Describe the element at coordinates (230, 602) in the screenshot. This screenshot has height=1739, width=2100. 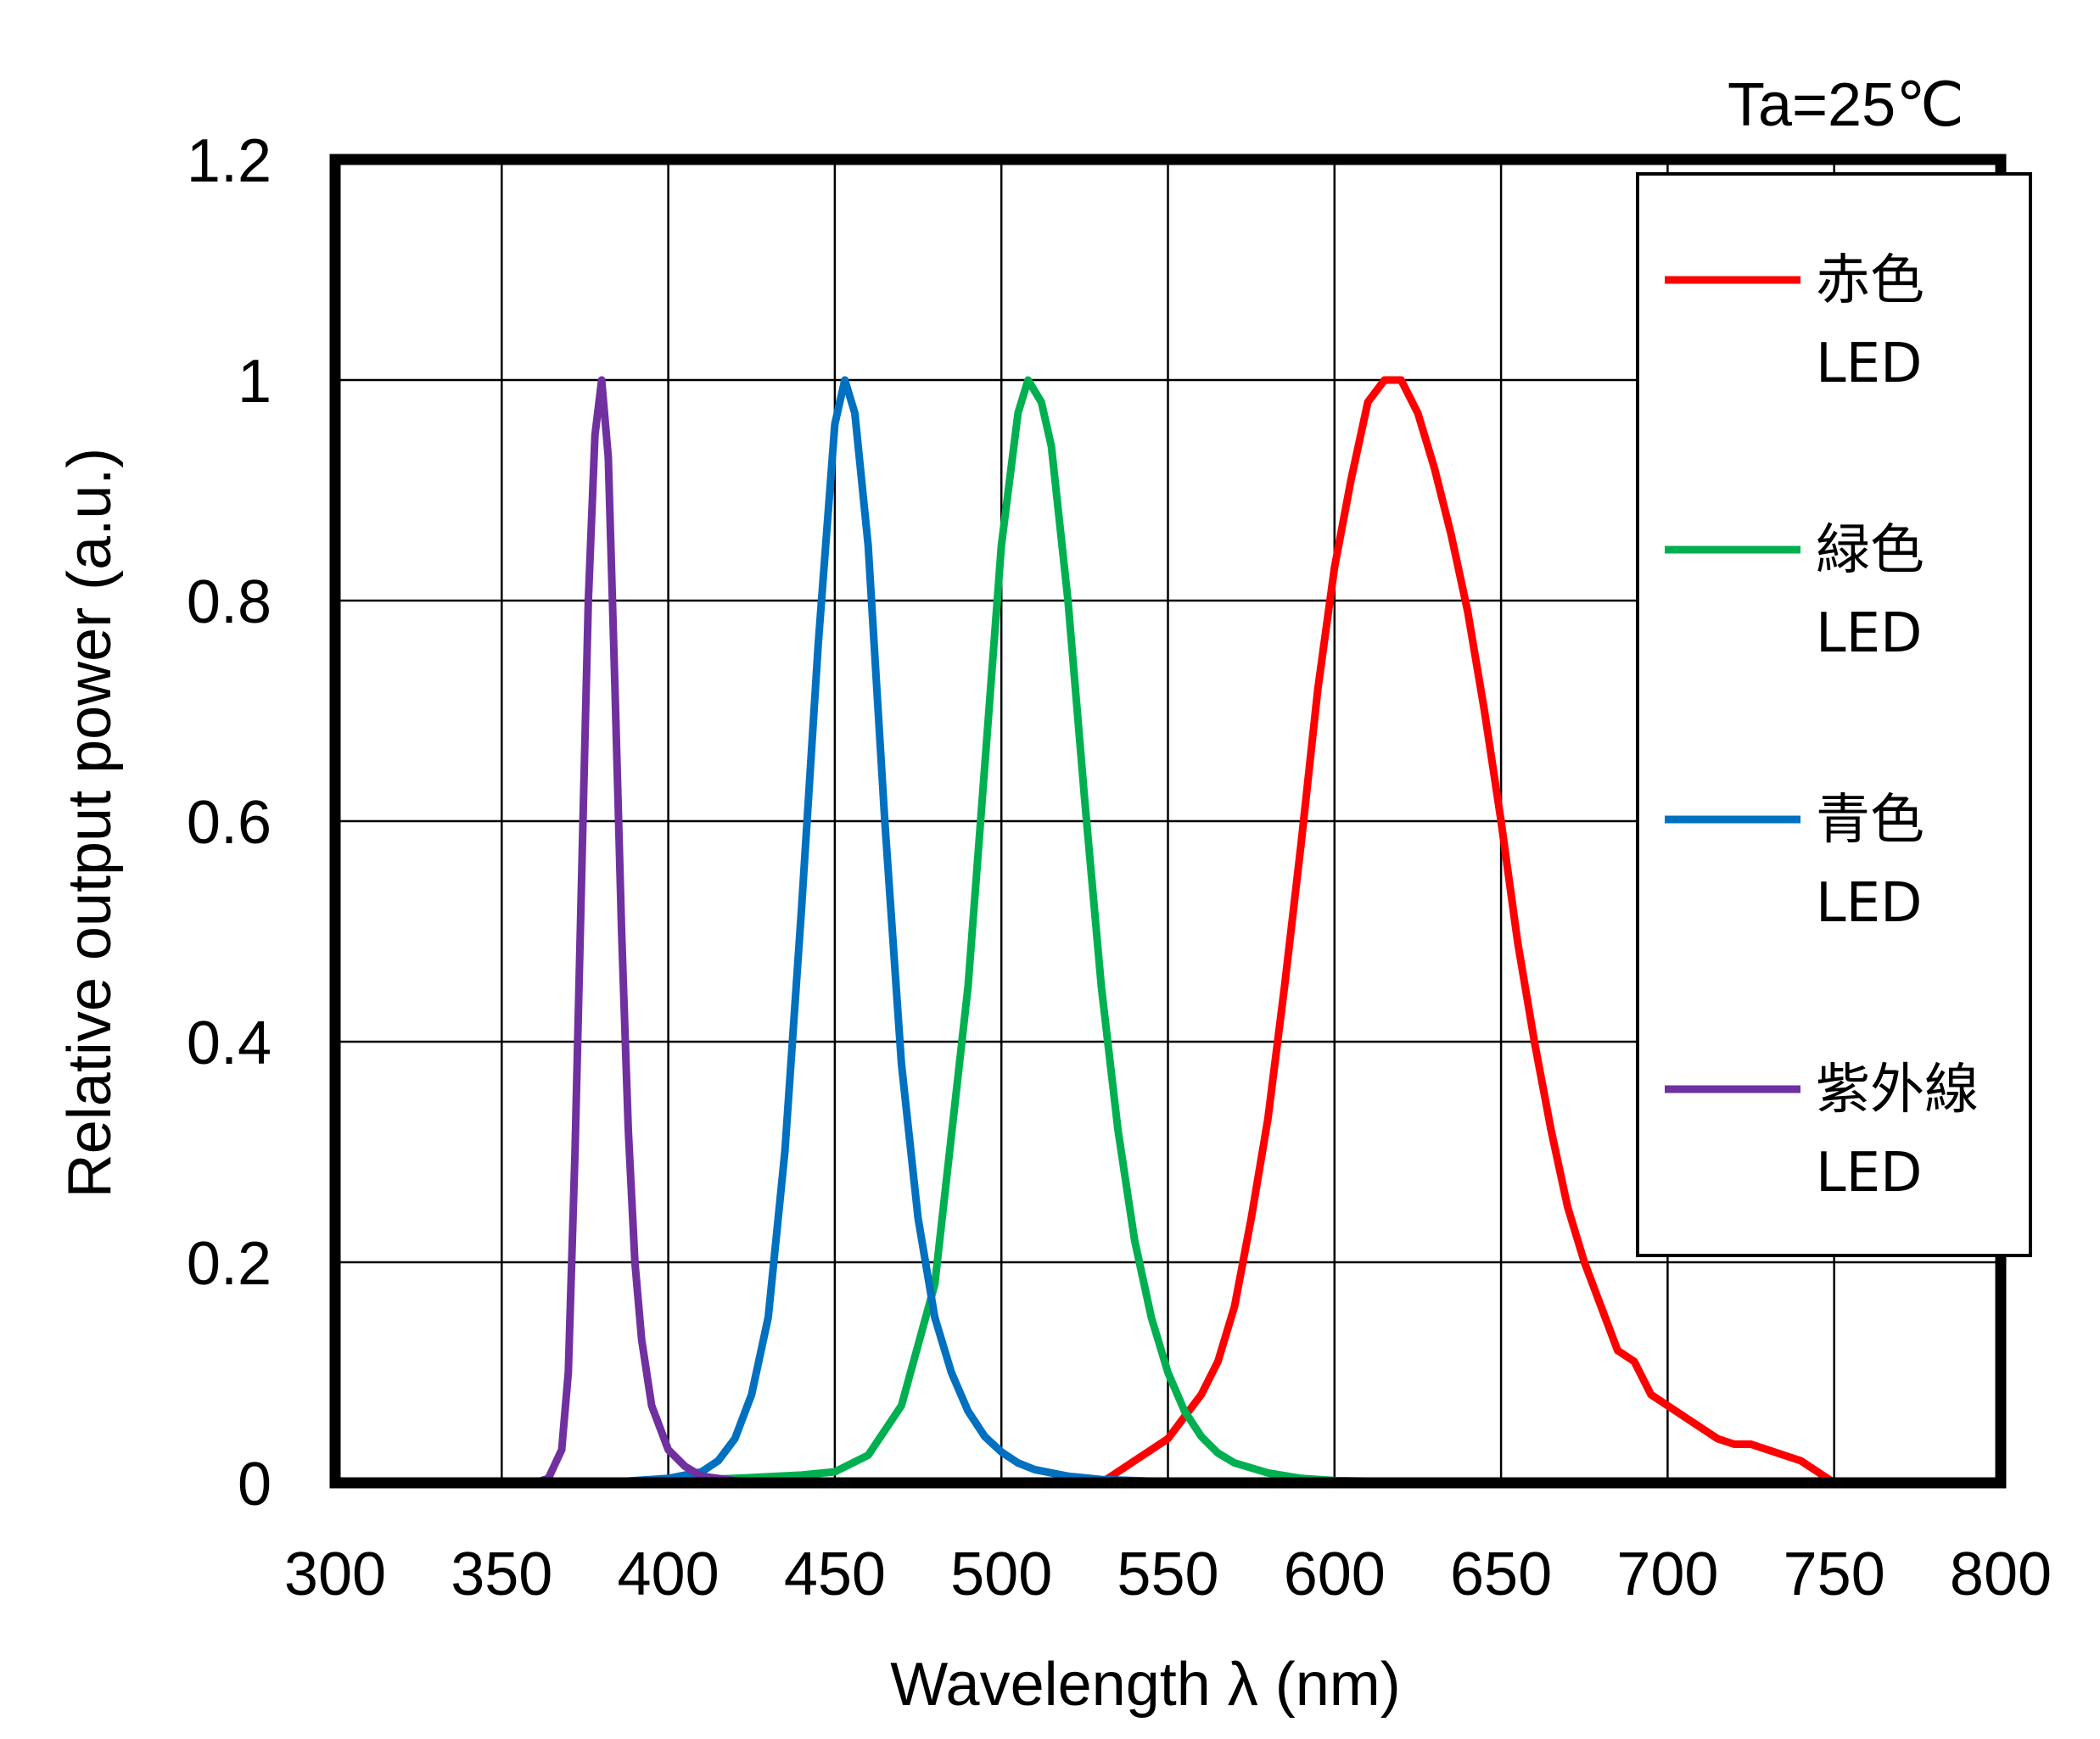
I see `y-tick-label: 0.8` at that location.